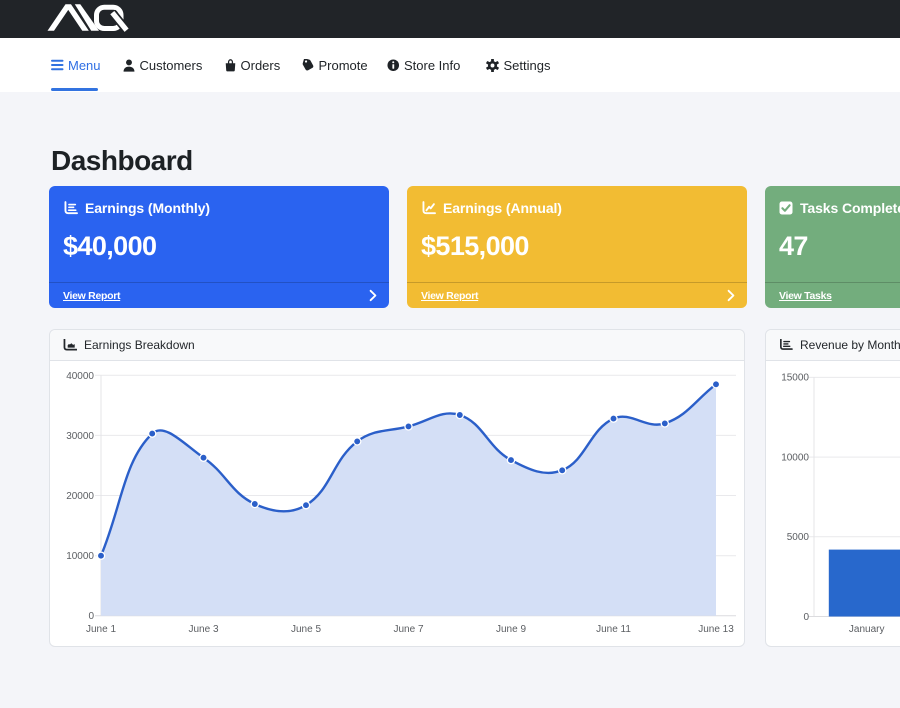 The image size is (900, 708). Describe the element at coordinates (80, 496) in the screenshot. I see `svg-text: 20000` at that location.